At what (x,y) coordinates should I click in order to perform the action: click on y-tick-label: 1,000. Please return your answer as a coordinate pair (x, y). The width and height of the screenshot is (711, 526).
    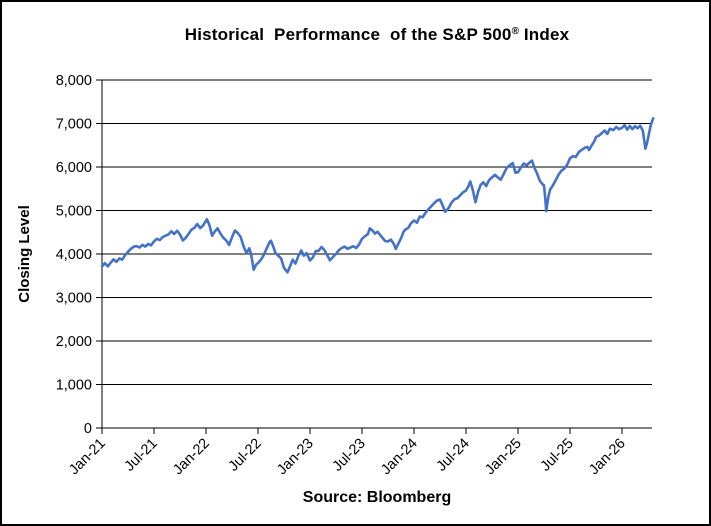
    Looking at the image, I should click on (74, 386).